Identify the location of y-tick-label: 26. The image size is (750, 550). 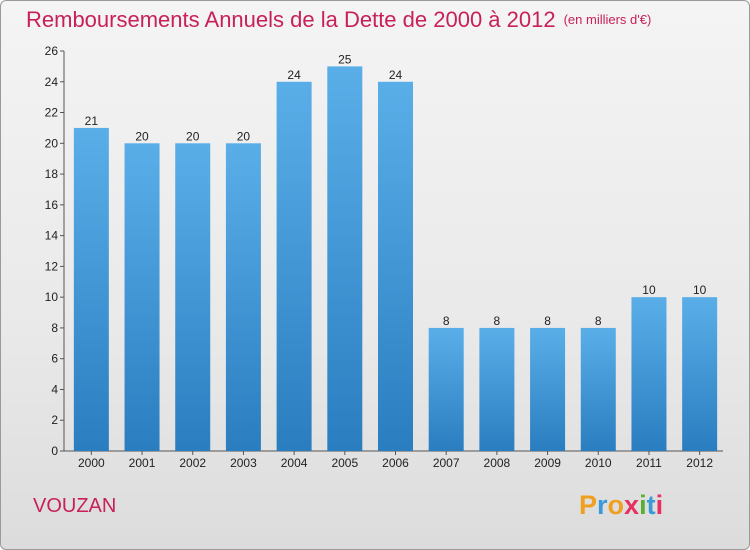
(52, 51).